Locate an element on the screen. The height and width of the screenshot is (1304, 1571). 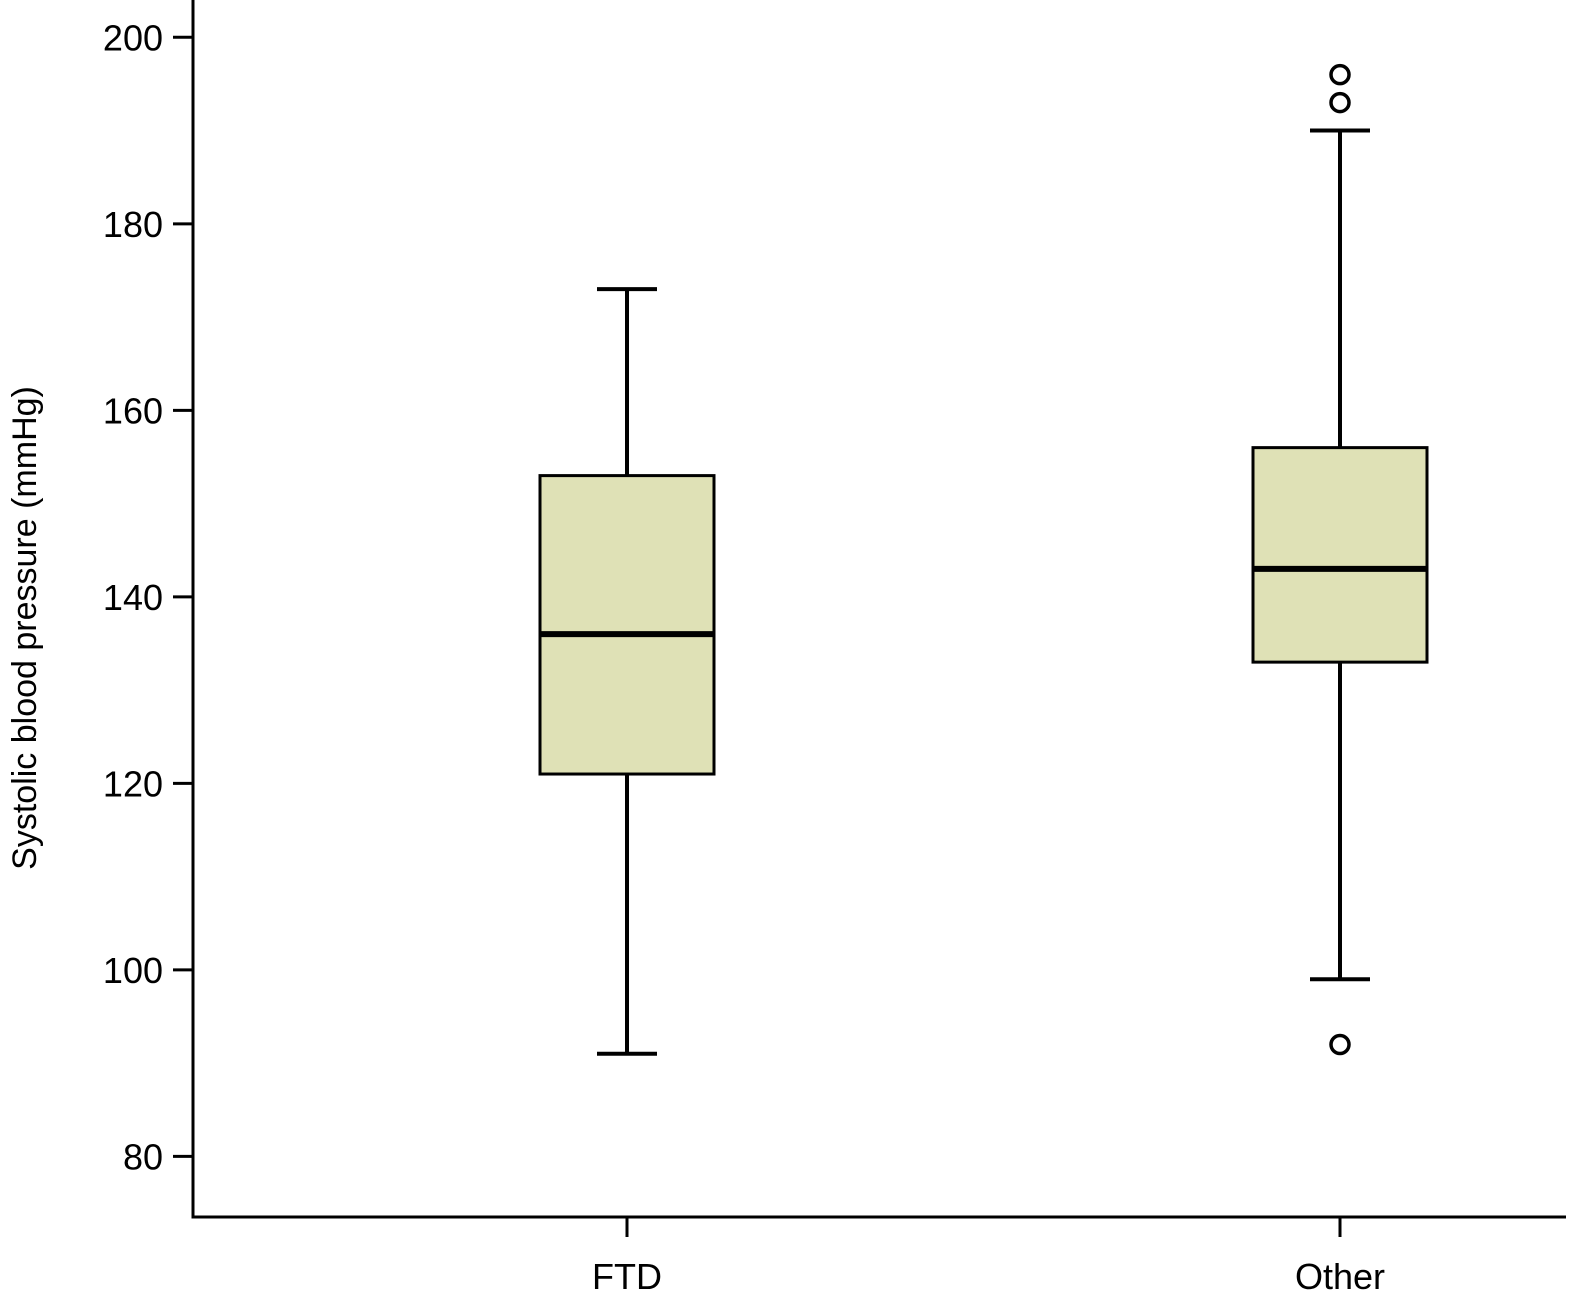
box-other is located at coordinates (1340, 559).